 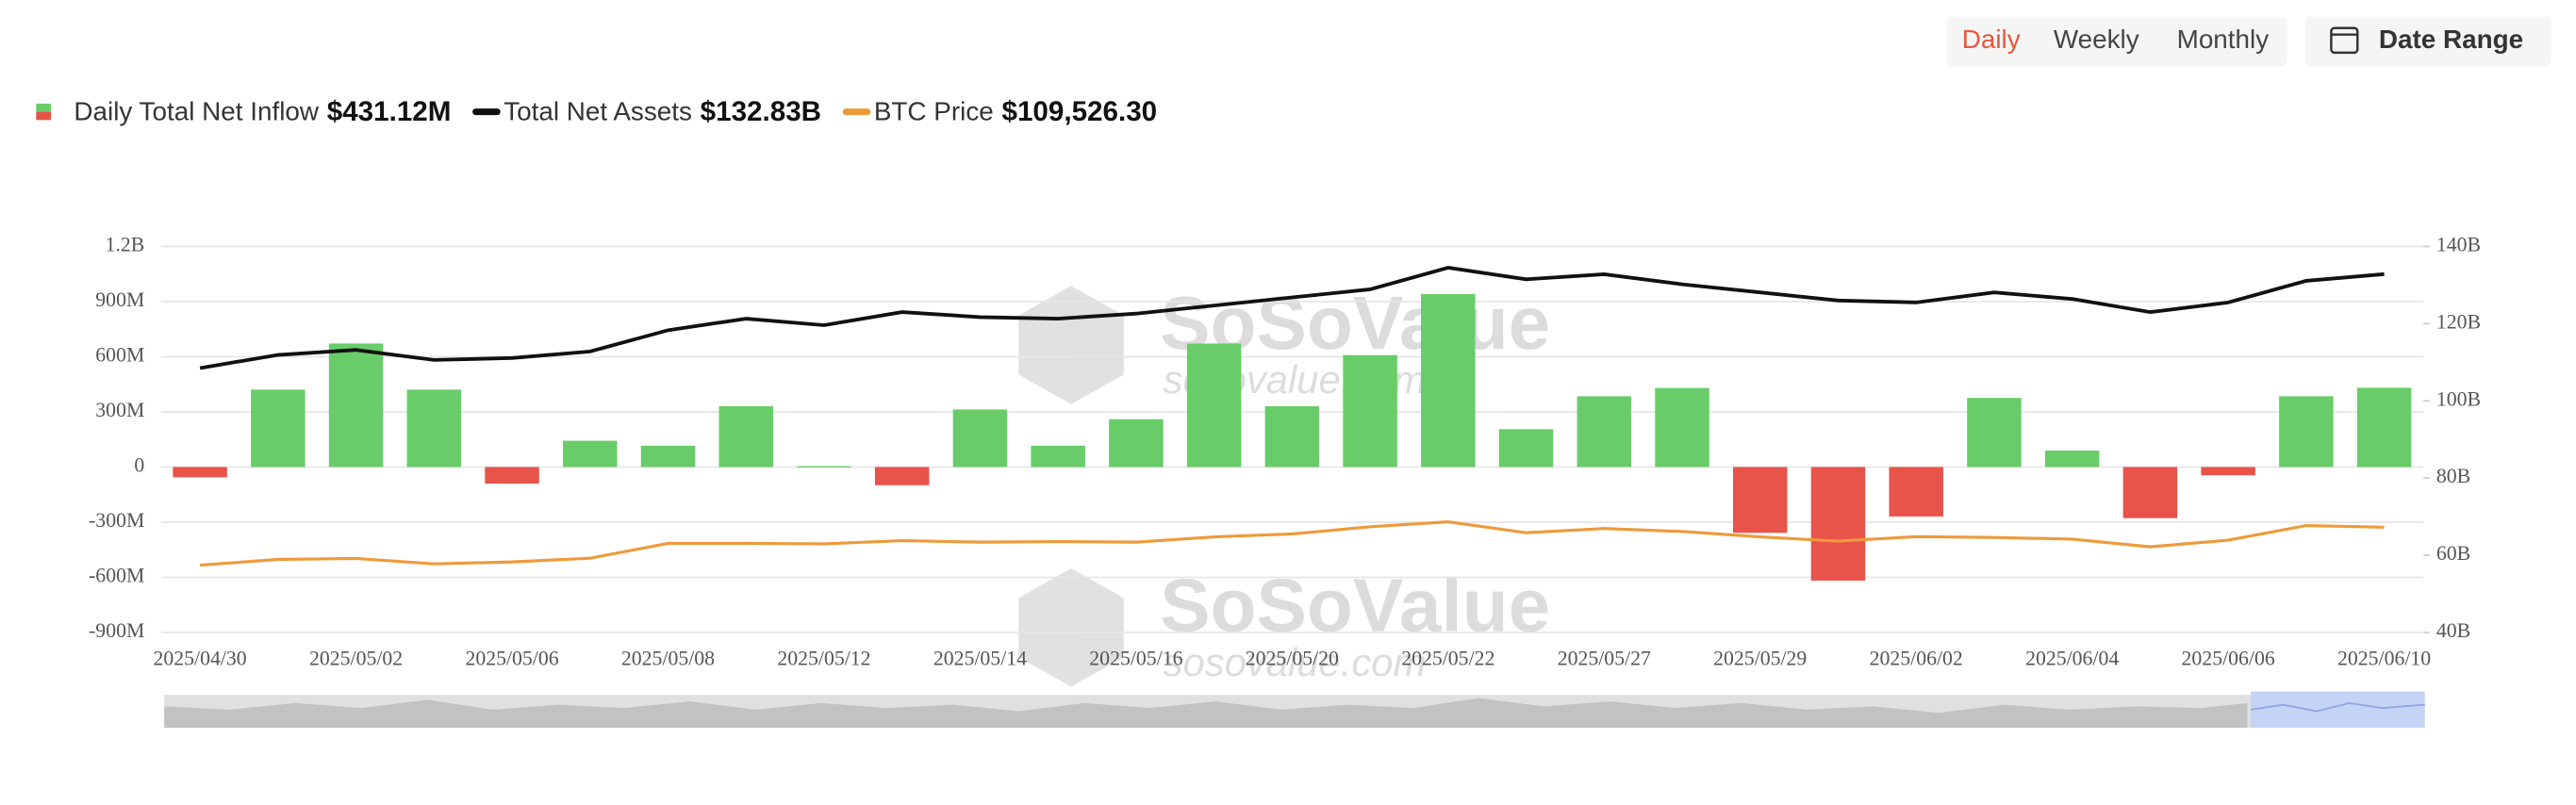 I want to click on y-tick-label: 900M, so click(x=119, y=300).